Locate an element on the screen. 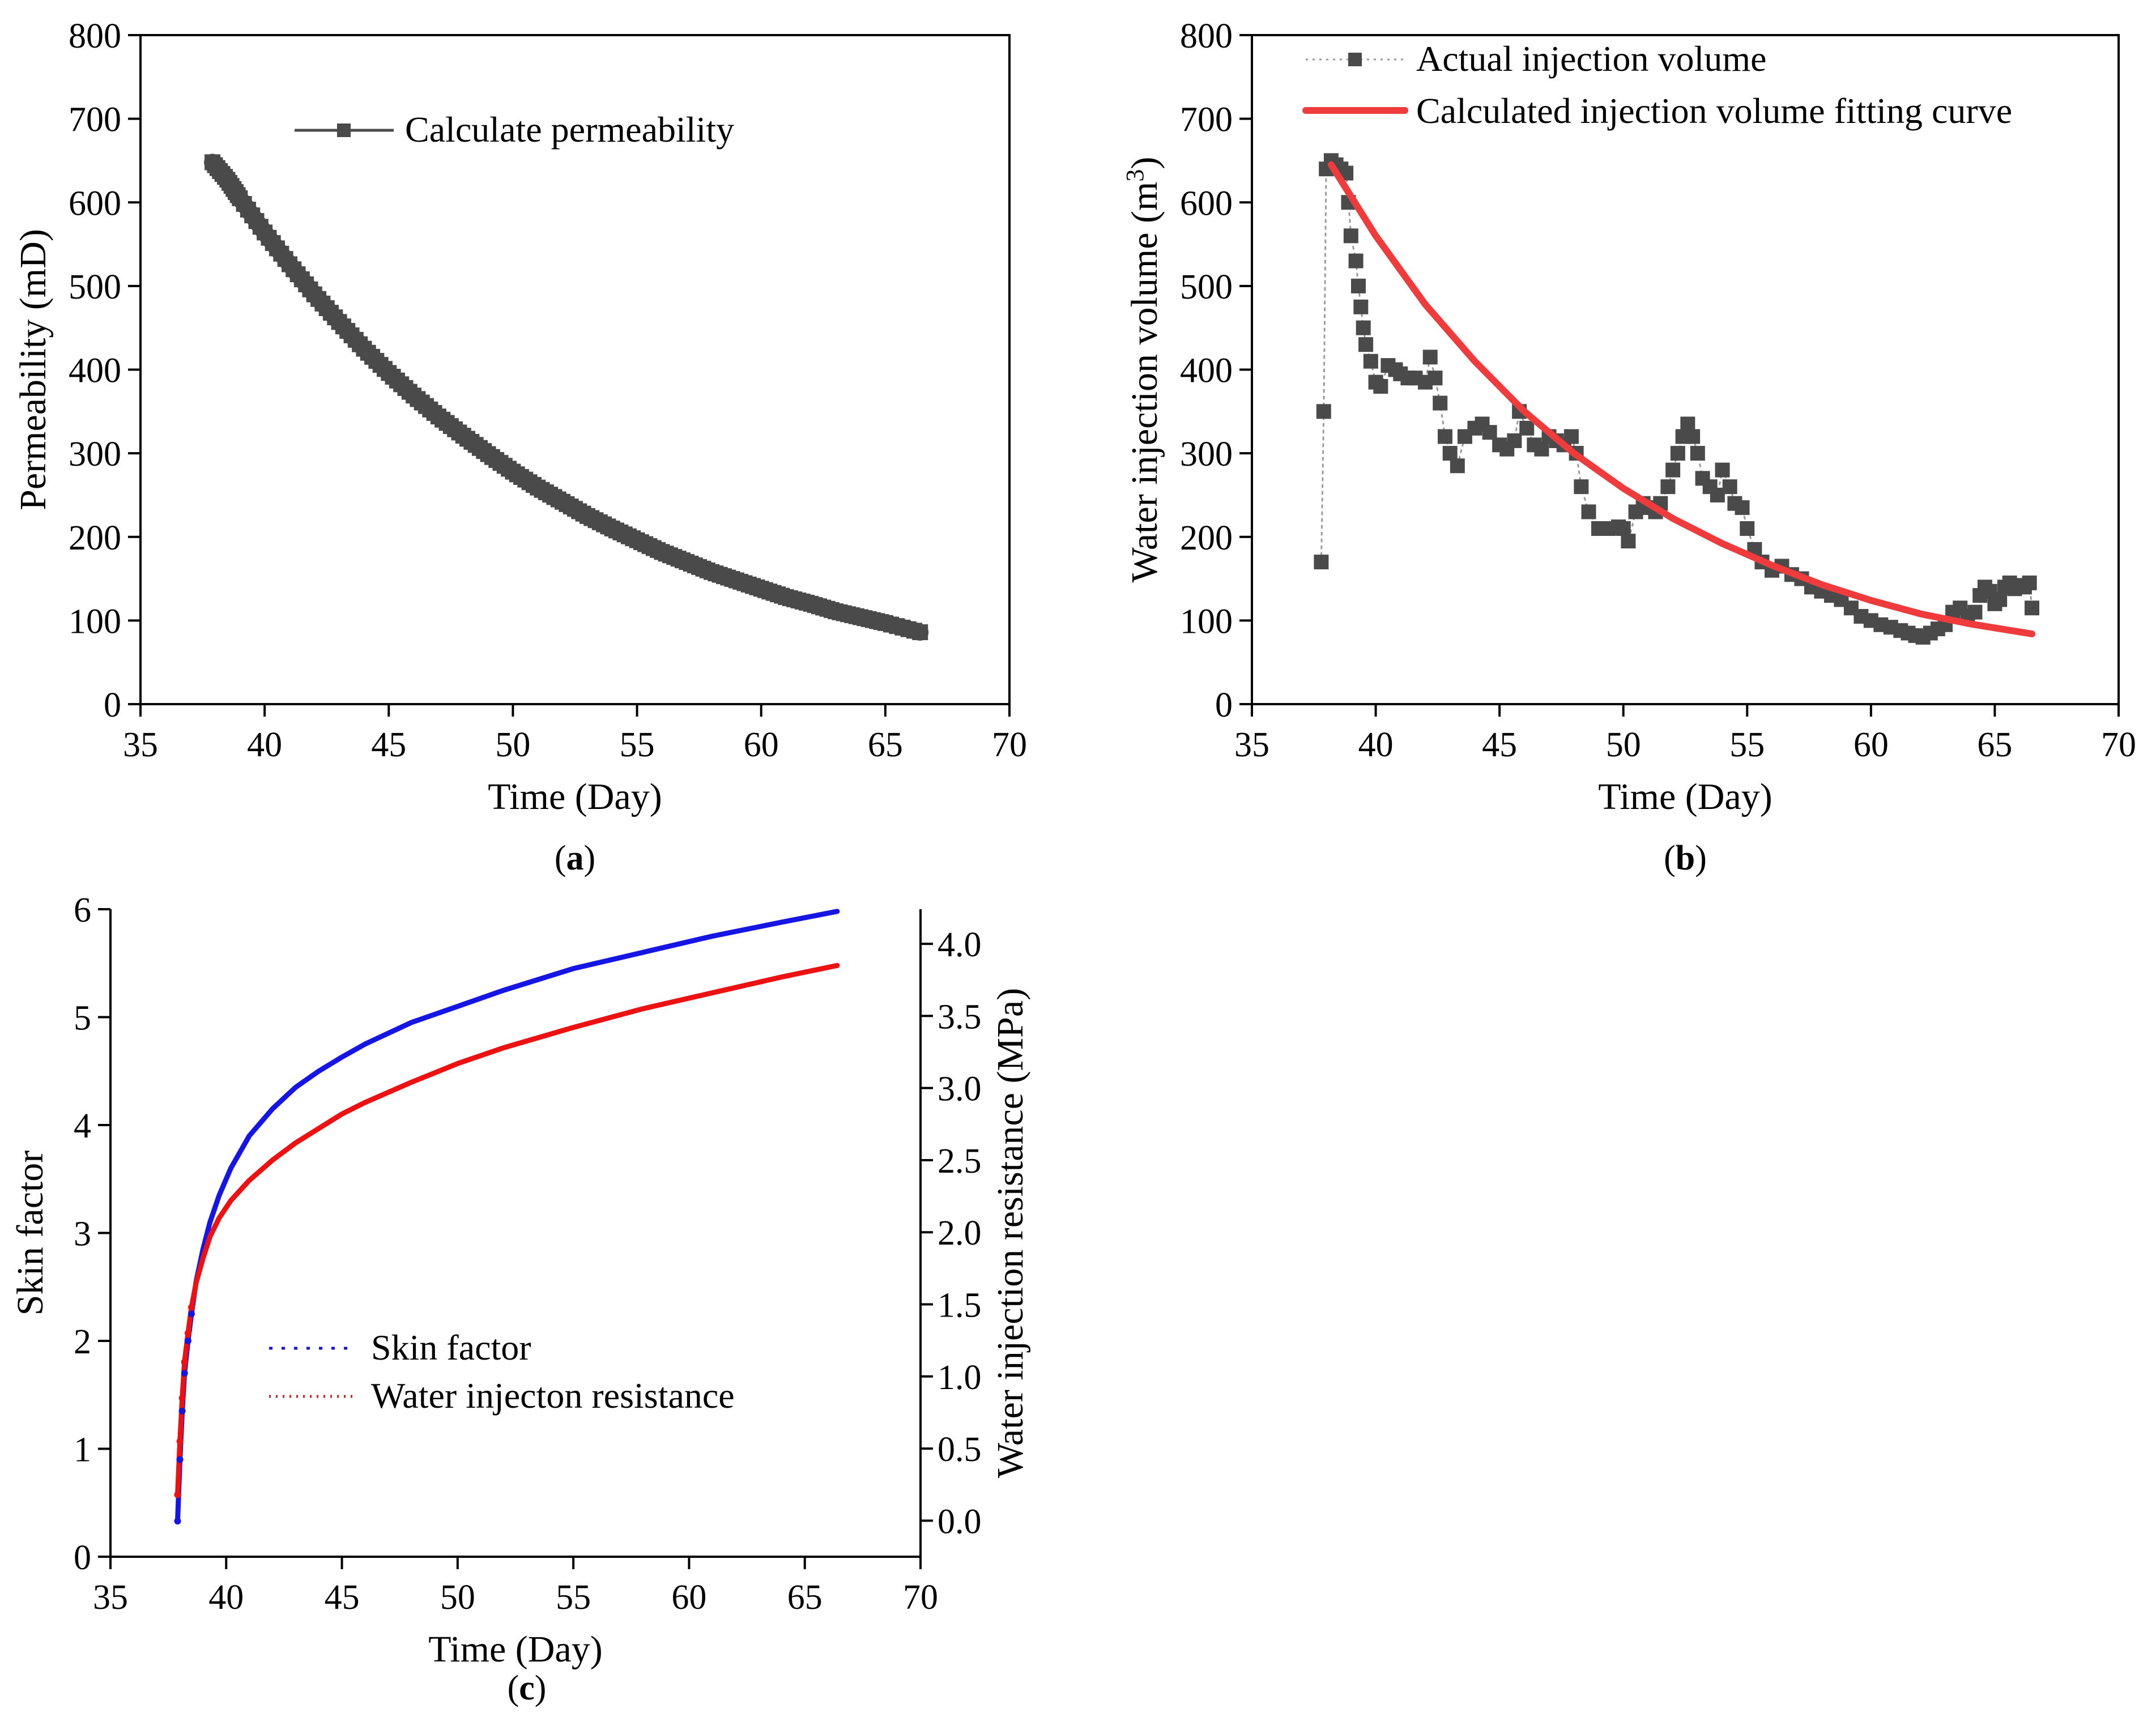  panel-label: (a) is located at coordinates (575, 858).